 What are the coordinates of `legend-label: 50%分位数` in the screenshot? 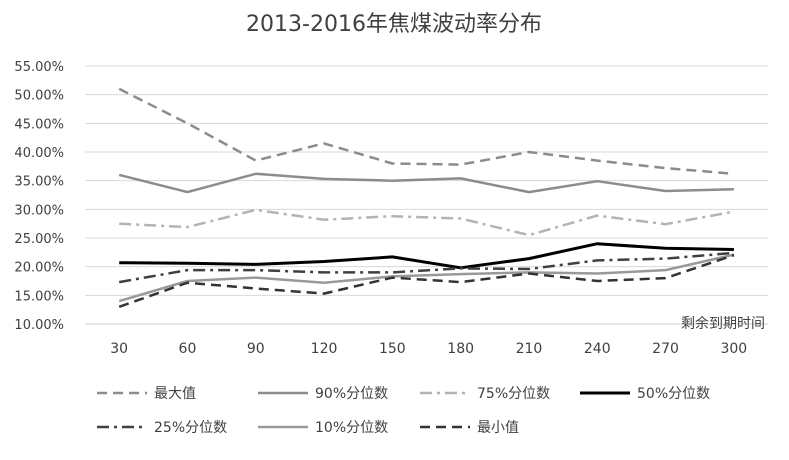 It's located at (673, 394).